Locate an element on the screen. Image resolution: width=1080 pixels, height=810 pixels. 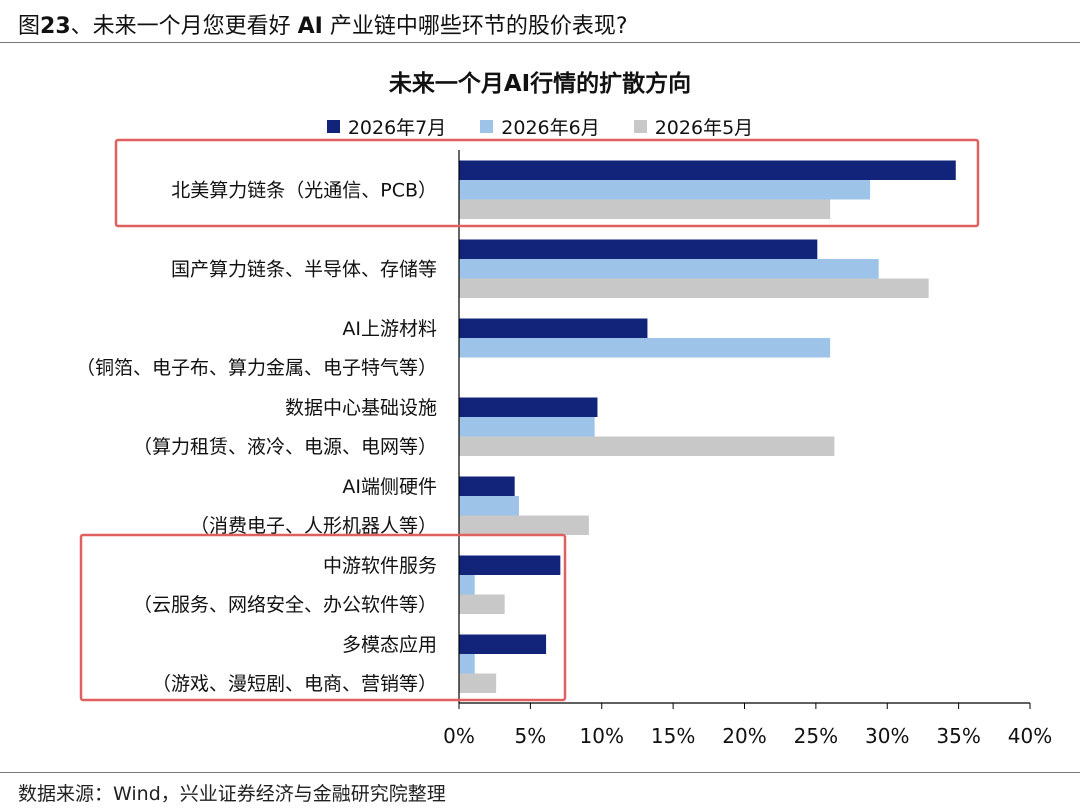
x-tick-label-6: 25% is located at coordinates (816, 736).